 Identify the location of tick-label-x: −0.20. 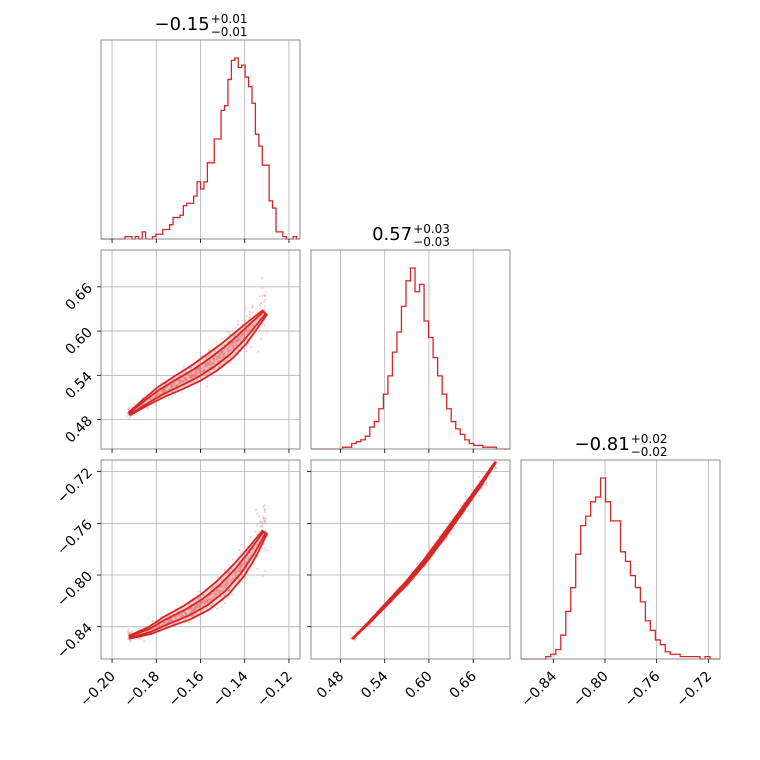
(98, 690).